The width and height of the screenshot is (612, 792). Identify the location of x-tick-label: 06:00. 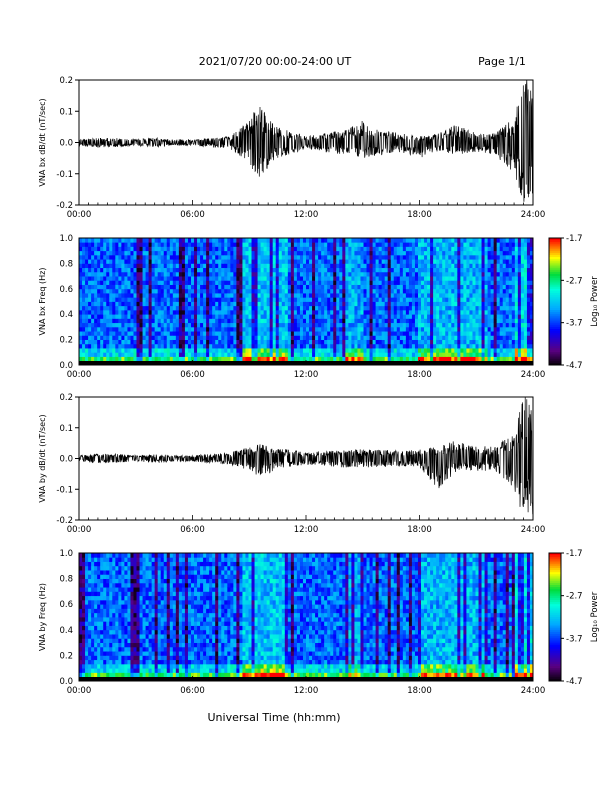
(192, 375).